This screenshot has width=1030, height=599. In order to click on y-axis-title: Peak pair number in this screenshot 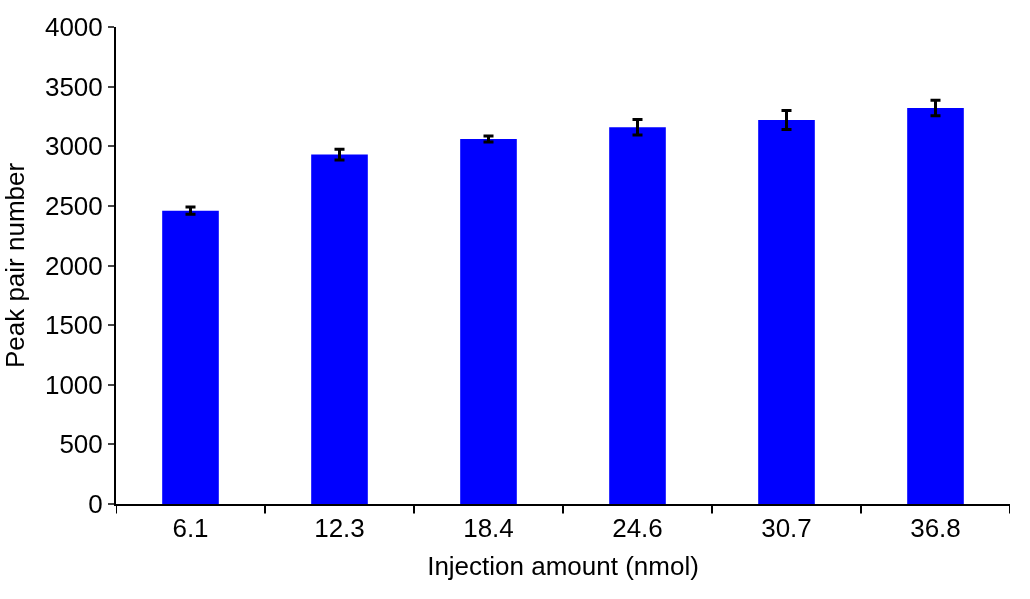, I will do `click(15, 265)`.